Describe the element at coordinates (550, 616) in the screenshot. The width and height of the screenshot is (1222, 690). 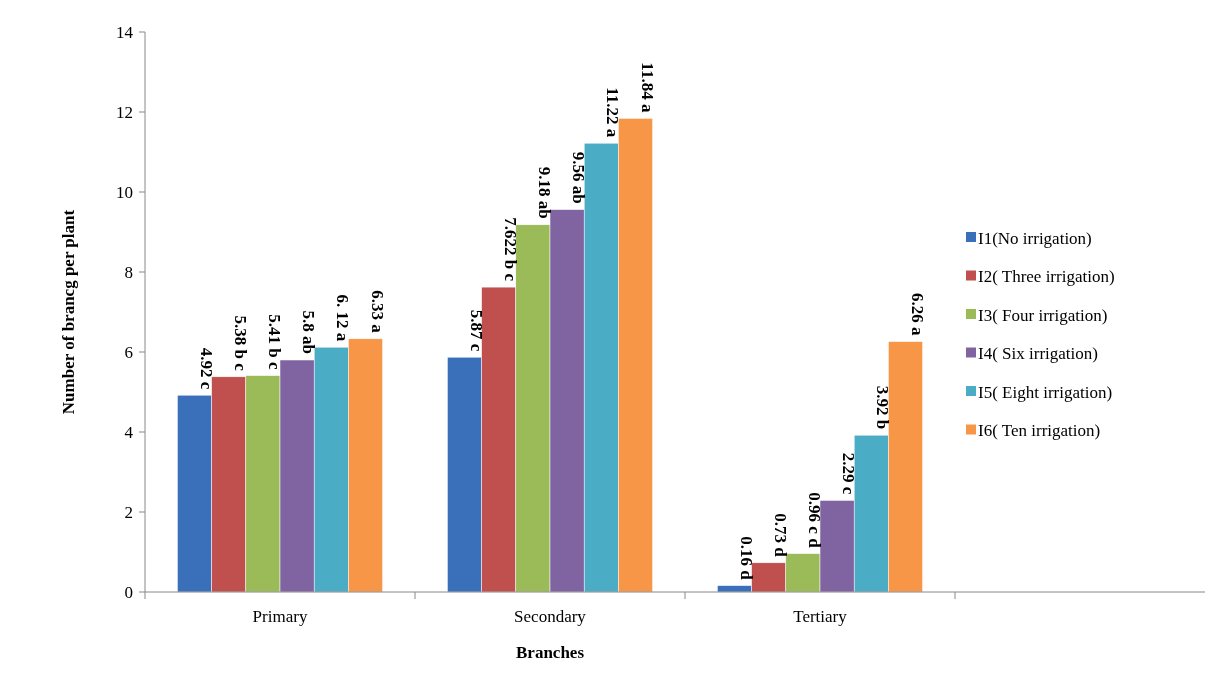
I see `x-tick-label: Secondary` at that location.